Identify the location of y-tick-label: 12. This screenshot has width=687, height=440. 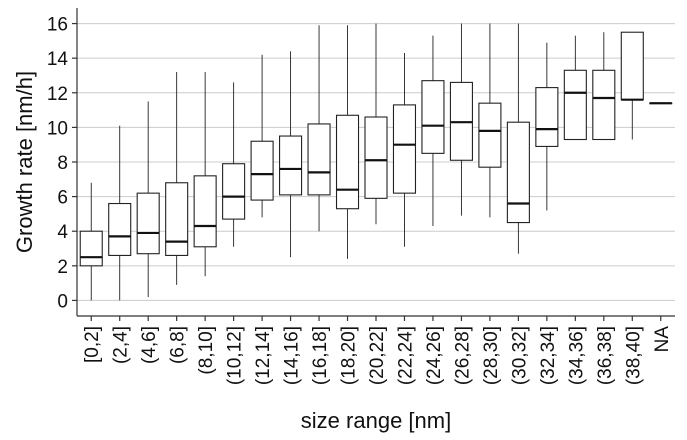
(57, 94).